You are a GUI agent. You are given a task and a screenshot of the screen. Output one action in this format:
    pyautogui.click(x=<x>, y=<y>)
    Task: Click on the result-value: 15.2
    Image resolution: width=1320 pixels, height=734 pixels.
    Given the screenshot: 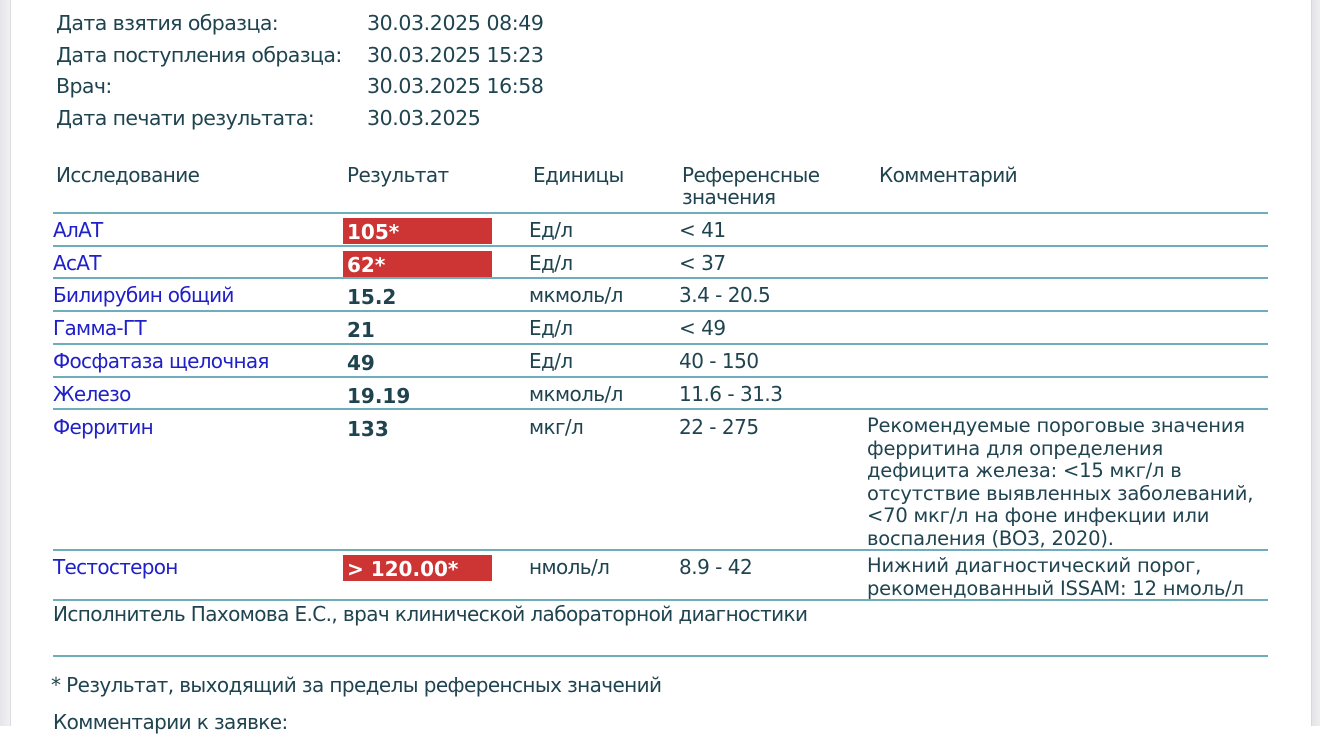 What is the action you would take?
    pyautogui.click(x=372, y=297)
    